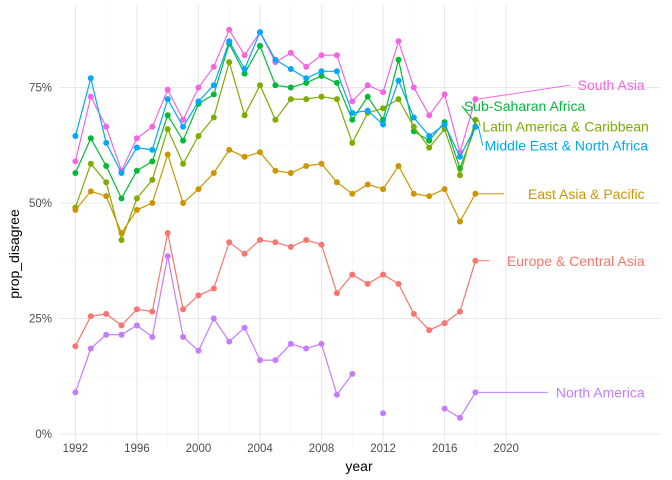  What do you see at coordinates (445, 449) in the screenshot?
I see `x-tick-label: 2016` at bounding box center [445, 449].